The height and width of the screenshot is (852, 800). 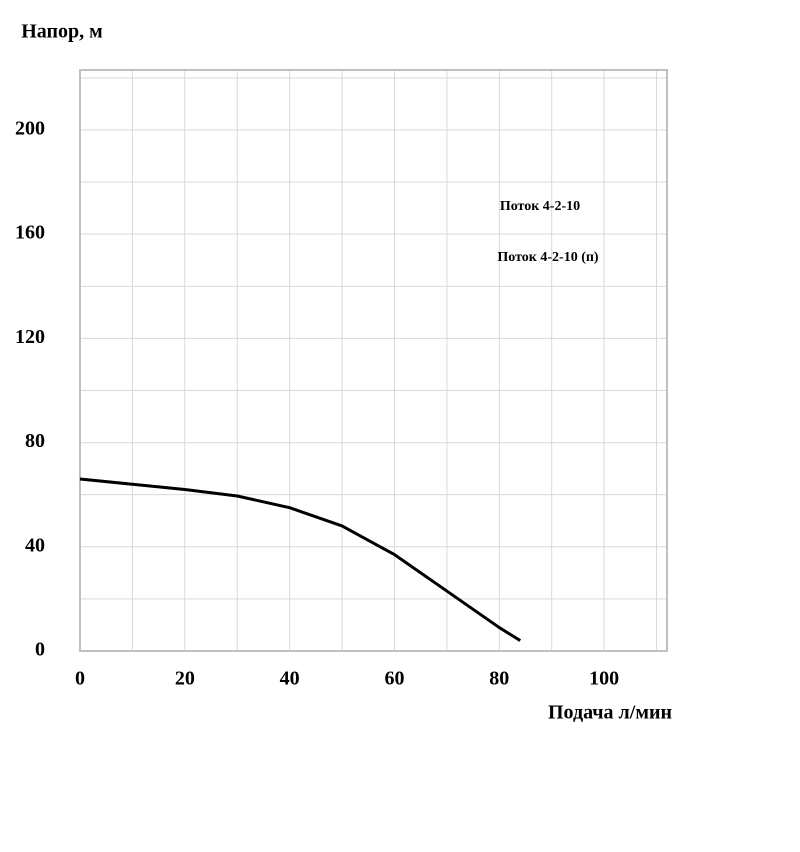 What do you see at coordinates (30, 129) in the screenshot?
I see `y-tick-label: 200` at bounding box center [30, 129].